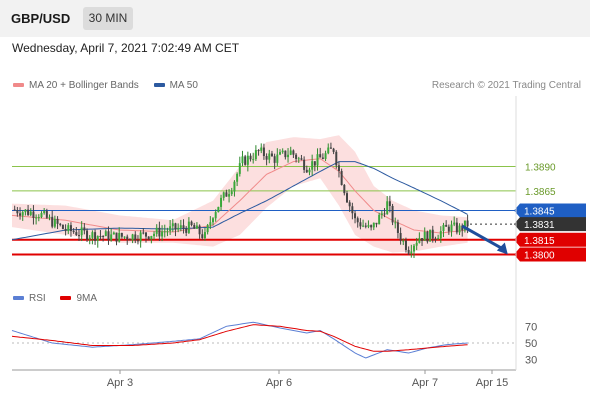 The width and height of the screenshot is (590, 400). Describe the element at coordinates (540, 167) in the screenshot. I see `level-label-1-3890: 1.3890` at that location.